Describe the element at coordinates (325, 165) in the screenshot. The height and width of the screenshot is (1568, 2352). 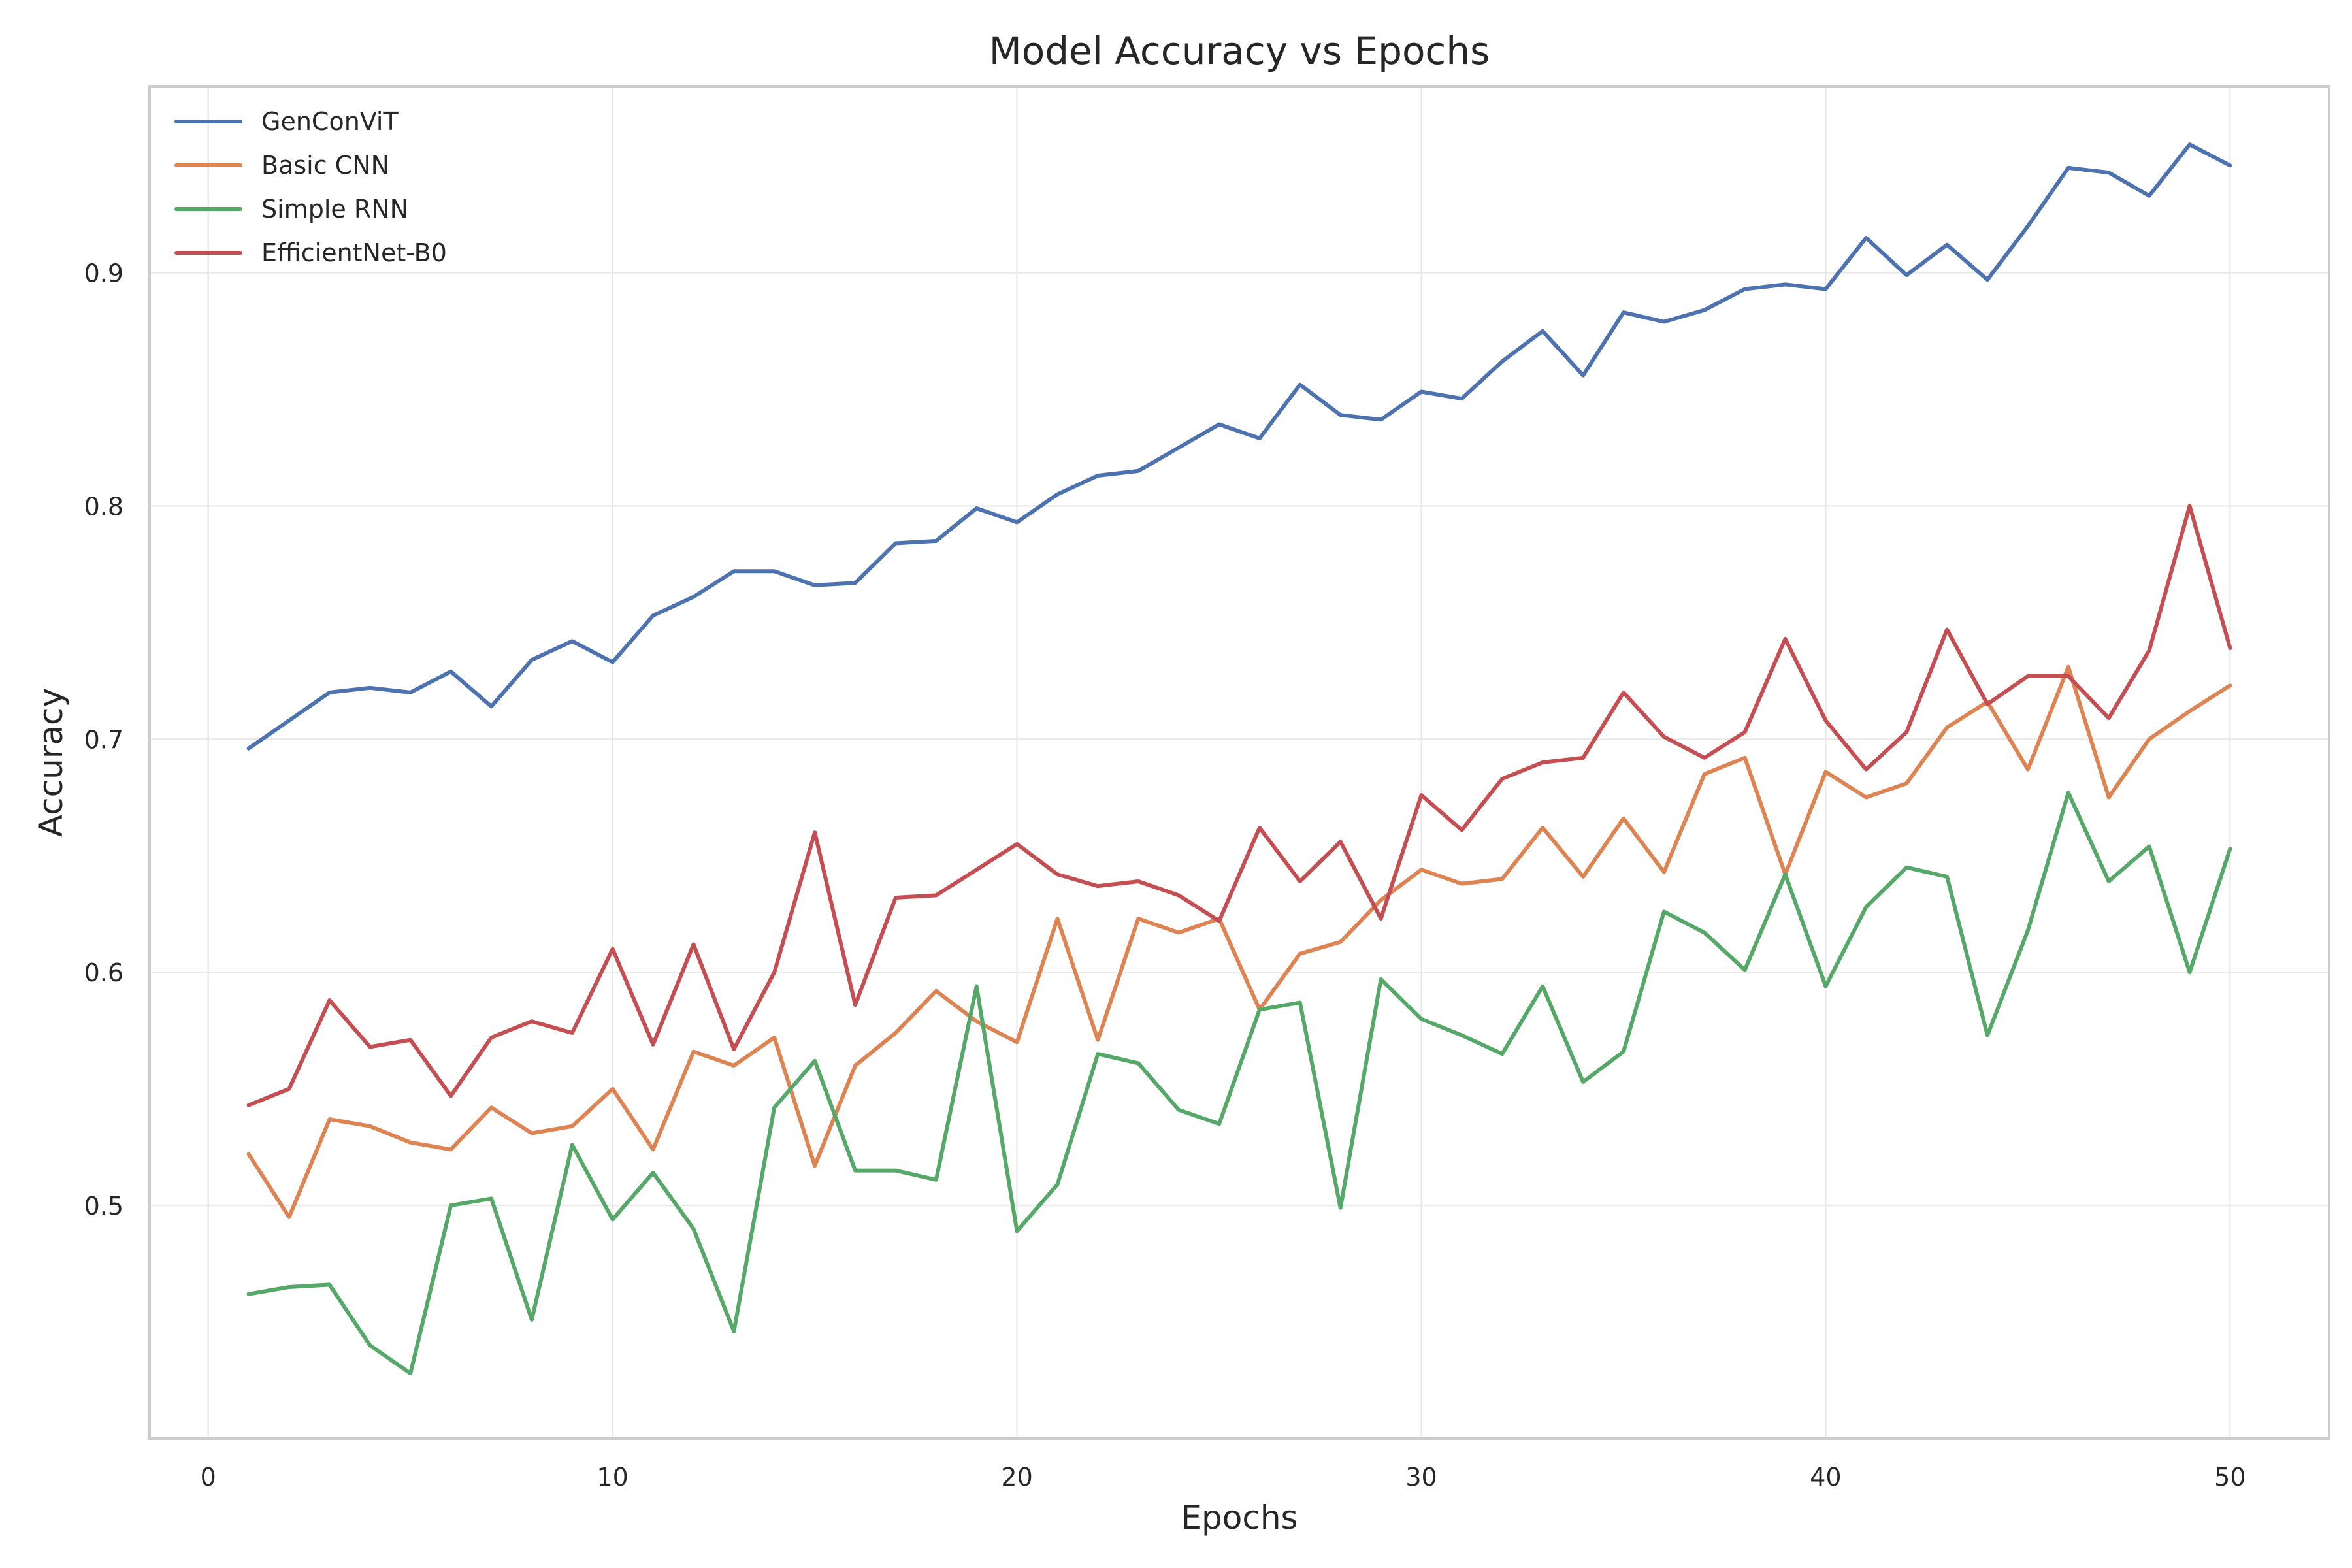
I see `legend-label-basic-cnn: Basic CNN` at that location.